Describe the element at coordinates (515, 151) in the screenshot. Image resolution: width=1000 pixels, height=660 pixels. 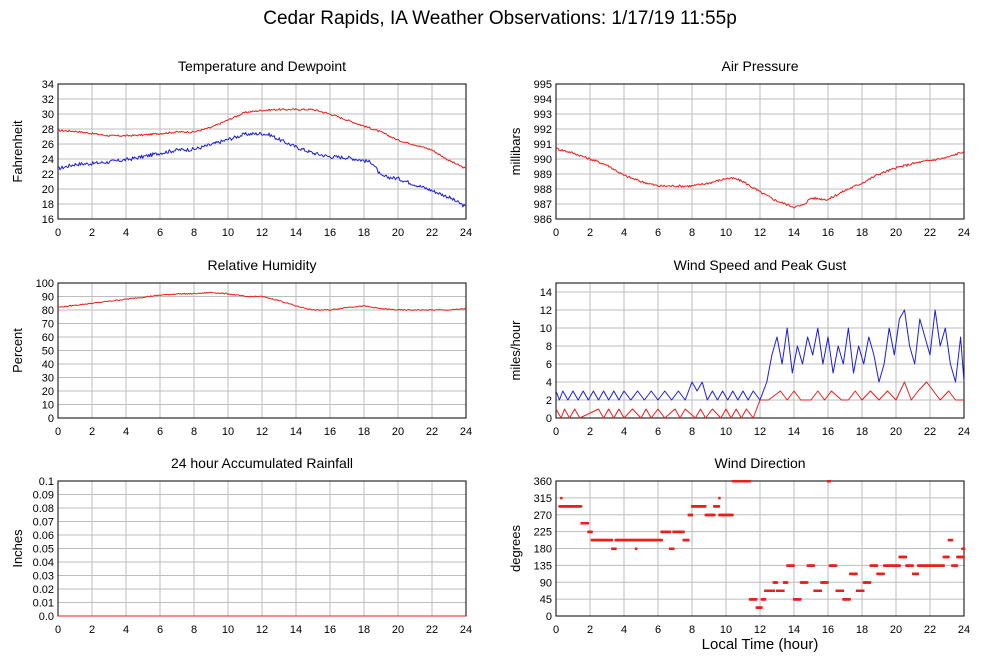
I see `y-axis-label: millibars` at that location.